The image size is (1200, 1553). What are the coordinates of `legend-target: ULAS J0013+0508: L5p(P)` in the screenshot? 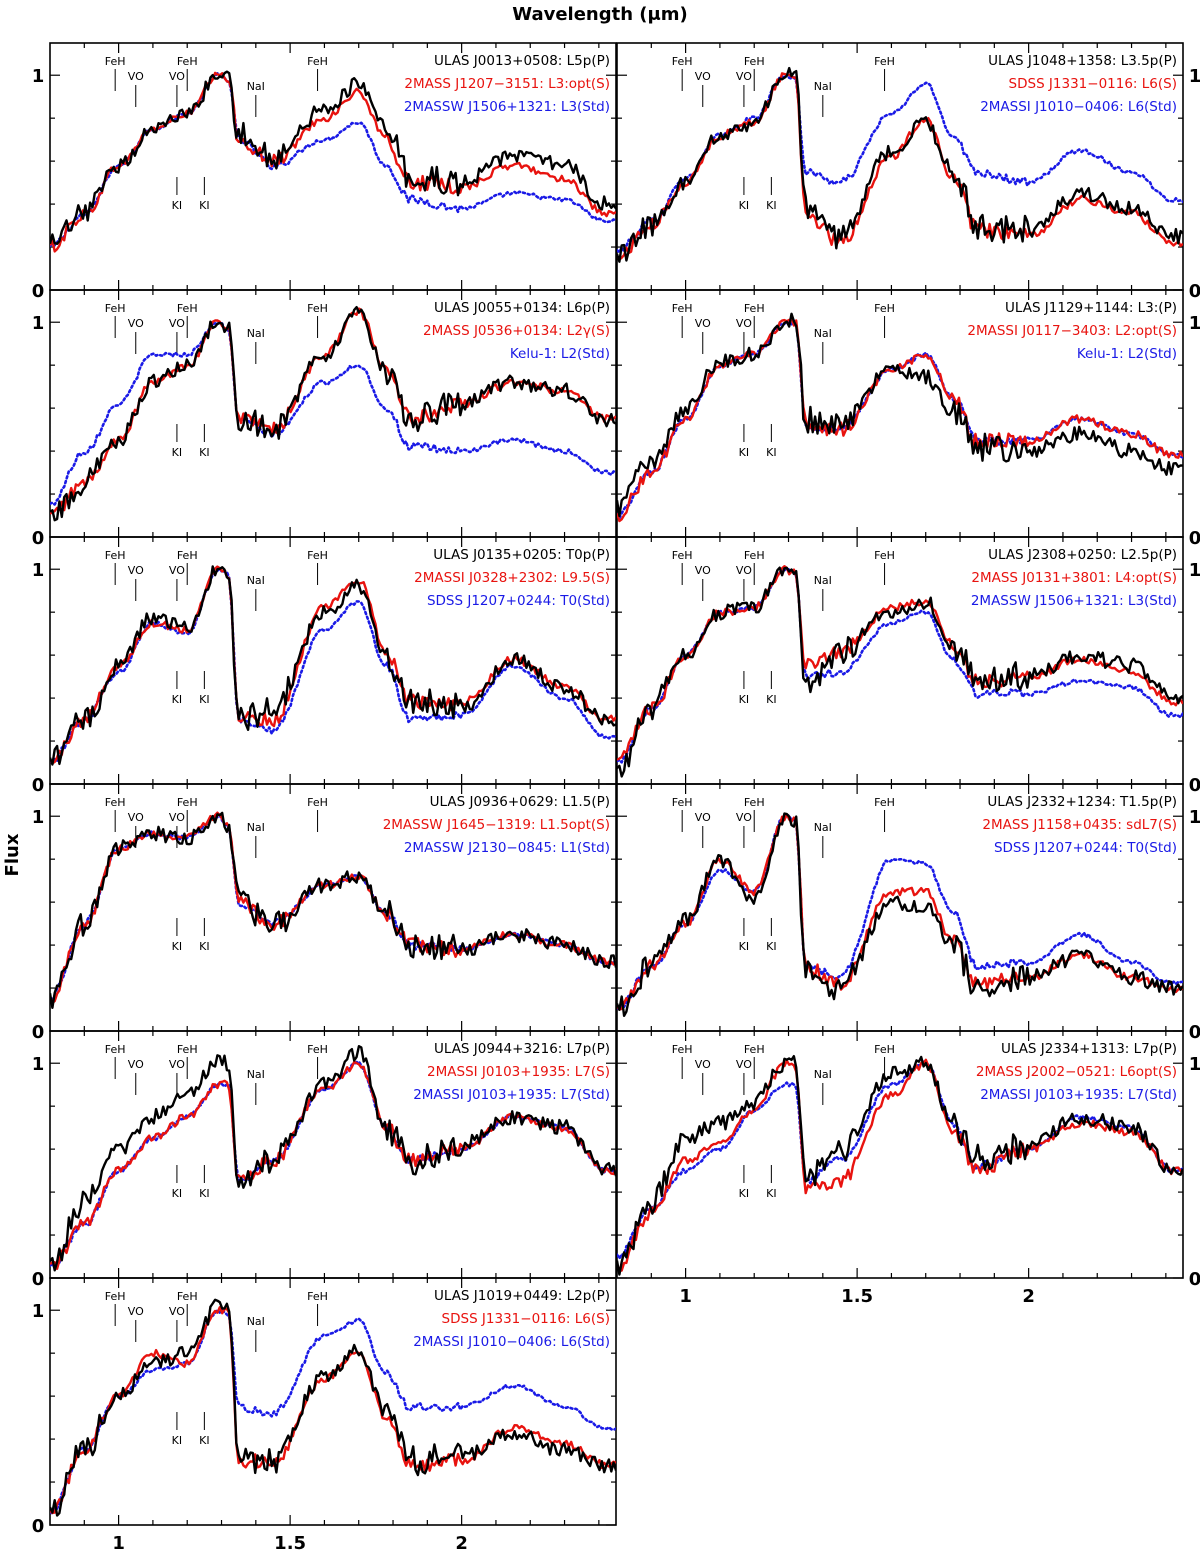 It's located at (522, 61).